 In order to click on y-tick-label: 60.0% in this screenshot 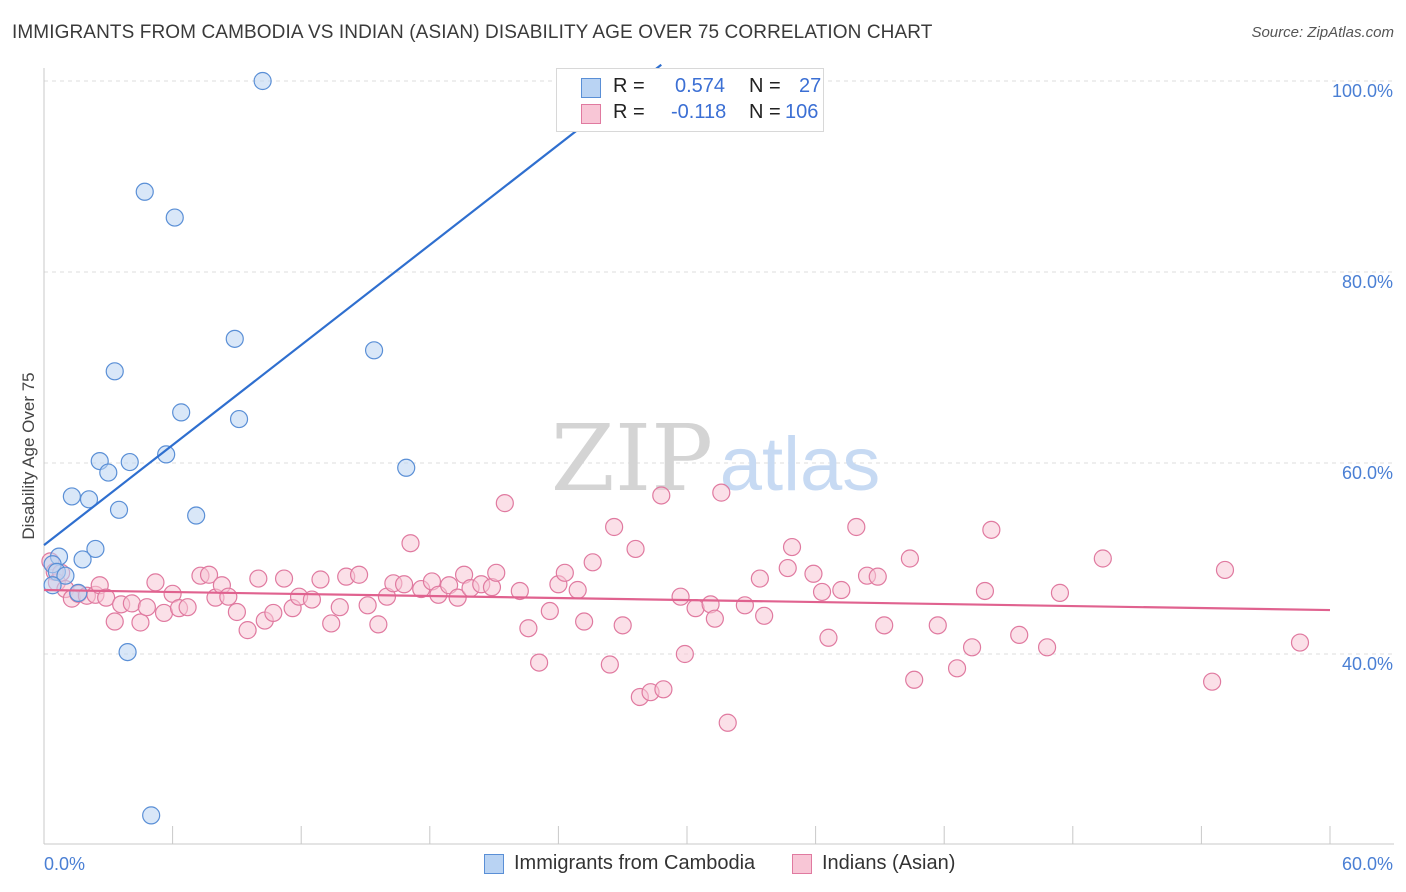, I will do `click(1367, 473)`.